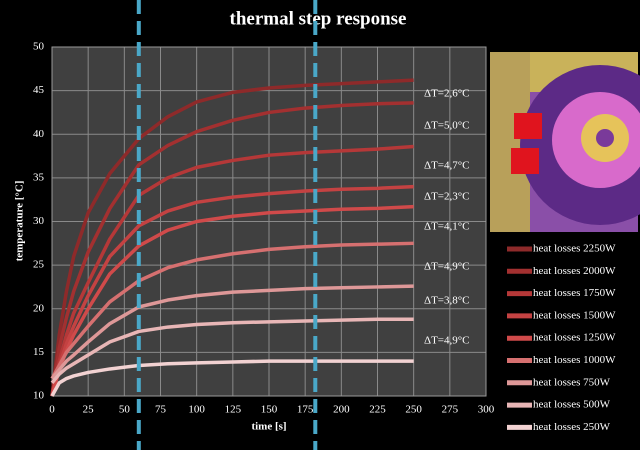 This screenshot has height=450, width=640. Describe the element at coordinates (377, 410) in the screenshot. I see `x-tick-label: 225` at that location.